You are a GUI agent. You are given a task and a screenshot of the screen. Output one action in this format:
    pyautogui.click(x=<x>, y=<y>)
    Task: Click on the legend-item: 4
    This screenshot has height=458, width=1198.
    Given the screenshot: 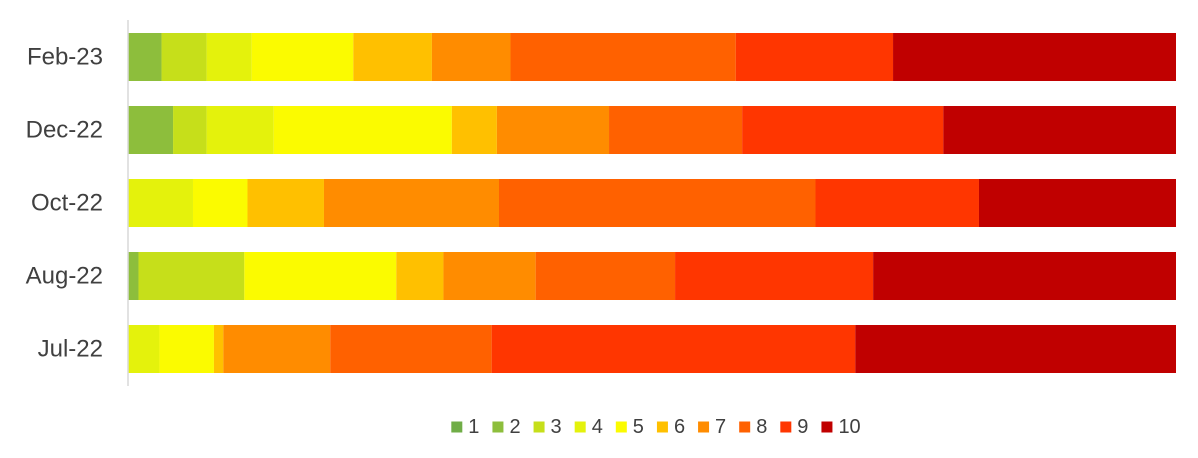 What is the action you would take?
    pyautogui.click(x=588, y=427)
    